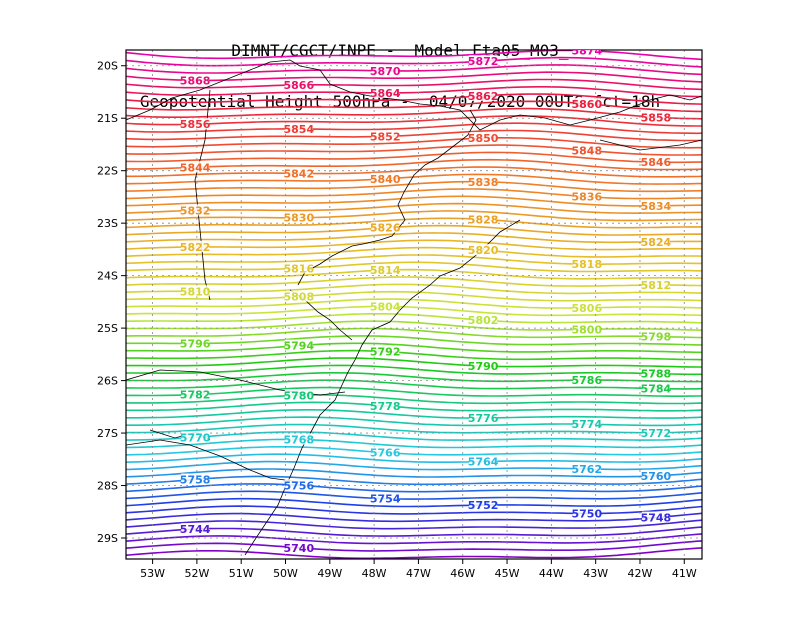 This screenshot has height=618, width=800. Describe the element at coordinates (298, 485) in the screenshot. I see `contour-label: 5756` at that location.